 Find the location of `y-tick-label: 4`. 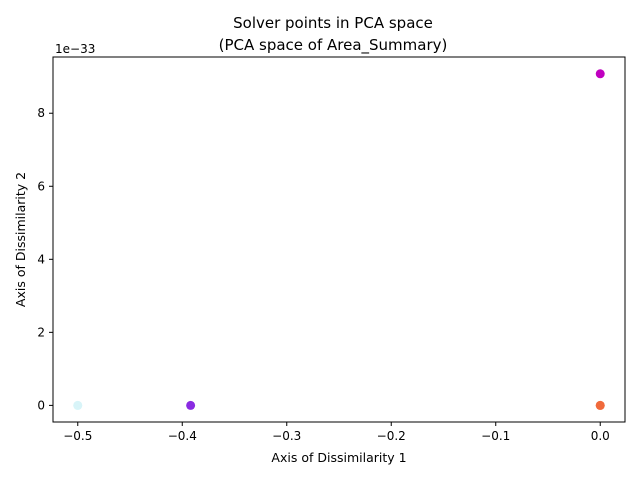

y-tick-label: 4 is located at coordinates (41, 259).